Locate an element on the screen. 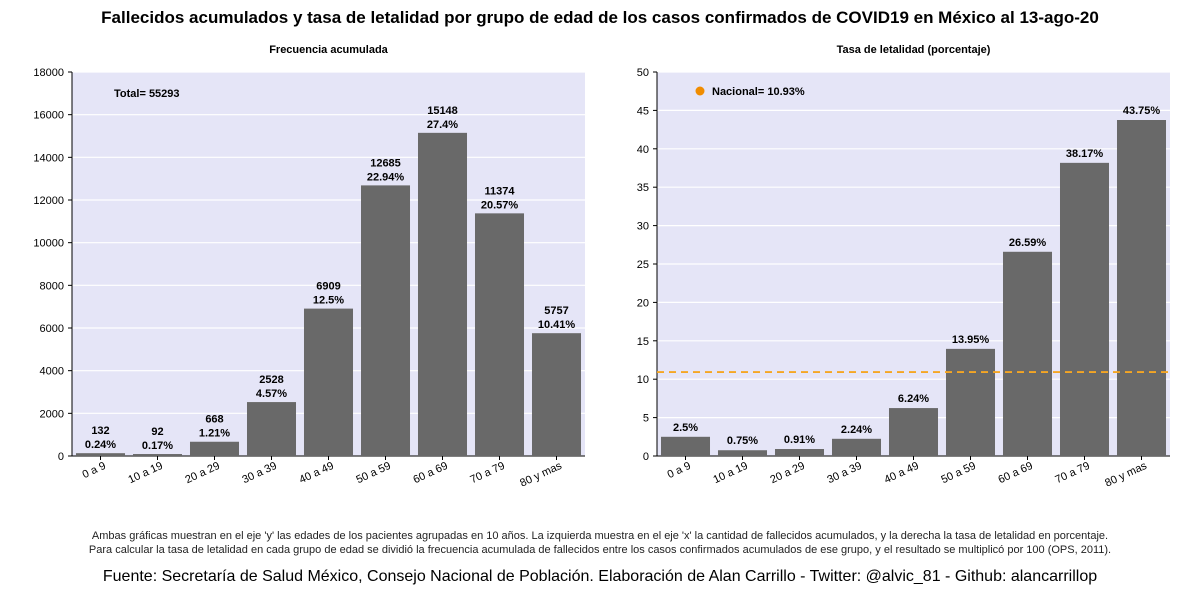 Image resolution: width=1200 pixels, height=600 pixels. left-total-annotation: Total= 55293 is located at coordinates (147, 94).